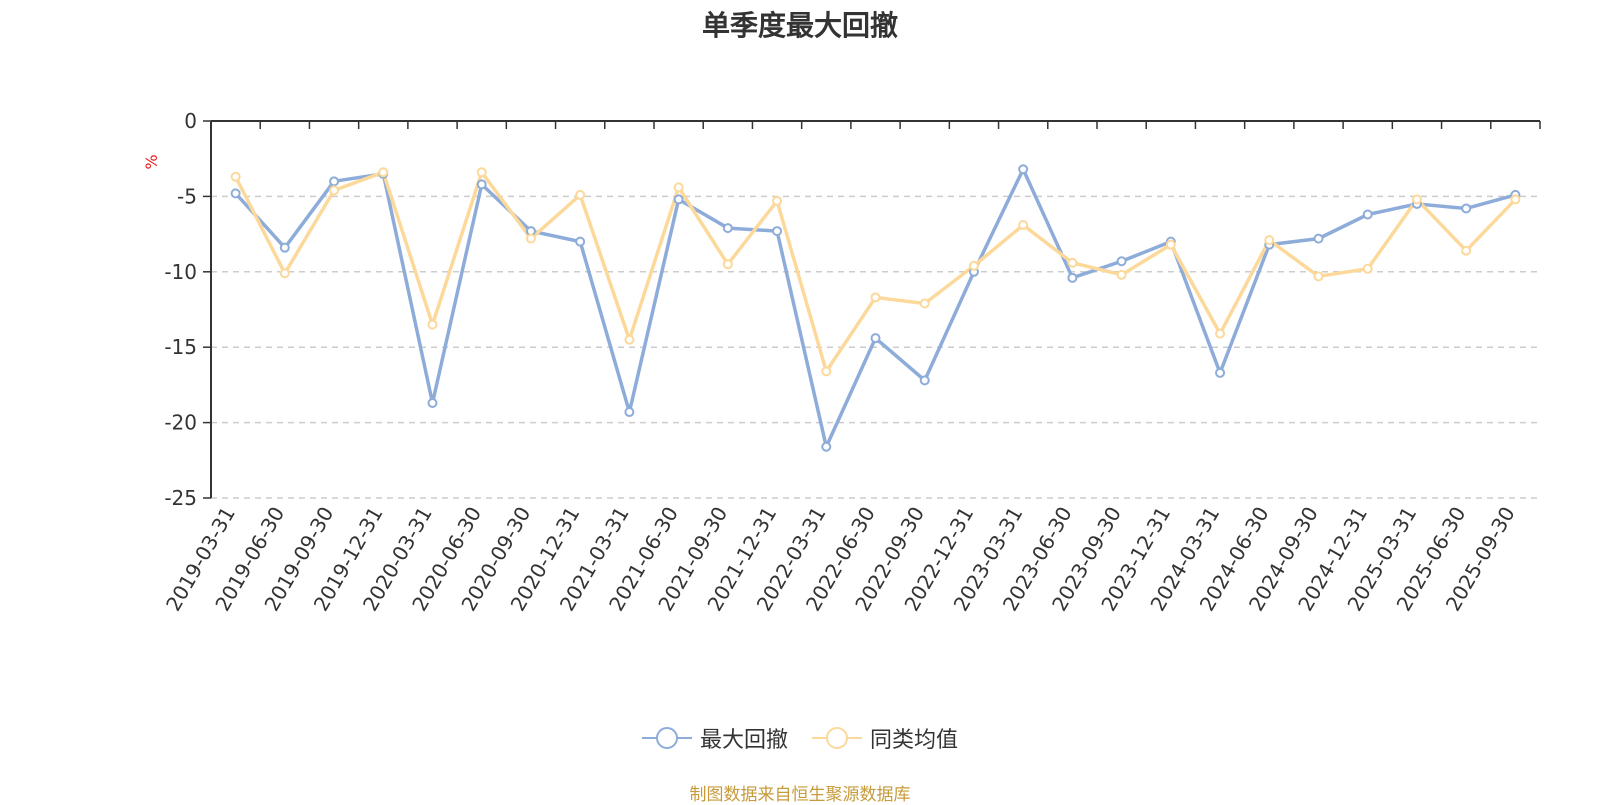  Describe the element at coordinates (800, 738) in the screenshot. I see `legend: 最大回撤 同类均值` at that location.